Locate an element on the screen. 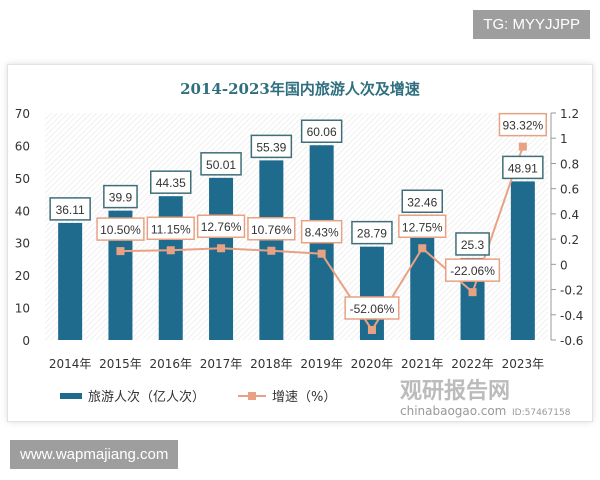 Image resolution: width=600 pixels, height=480 pixels. growth-label: 93.32% is located at coordinates (522, 126).